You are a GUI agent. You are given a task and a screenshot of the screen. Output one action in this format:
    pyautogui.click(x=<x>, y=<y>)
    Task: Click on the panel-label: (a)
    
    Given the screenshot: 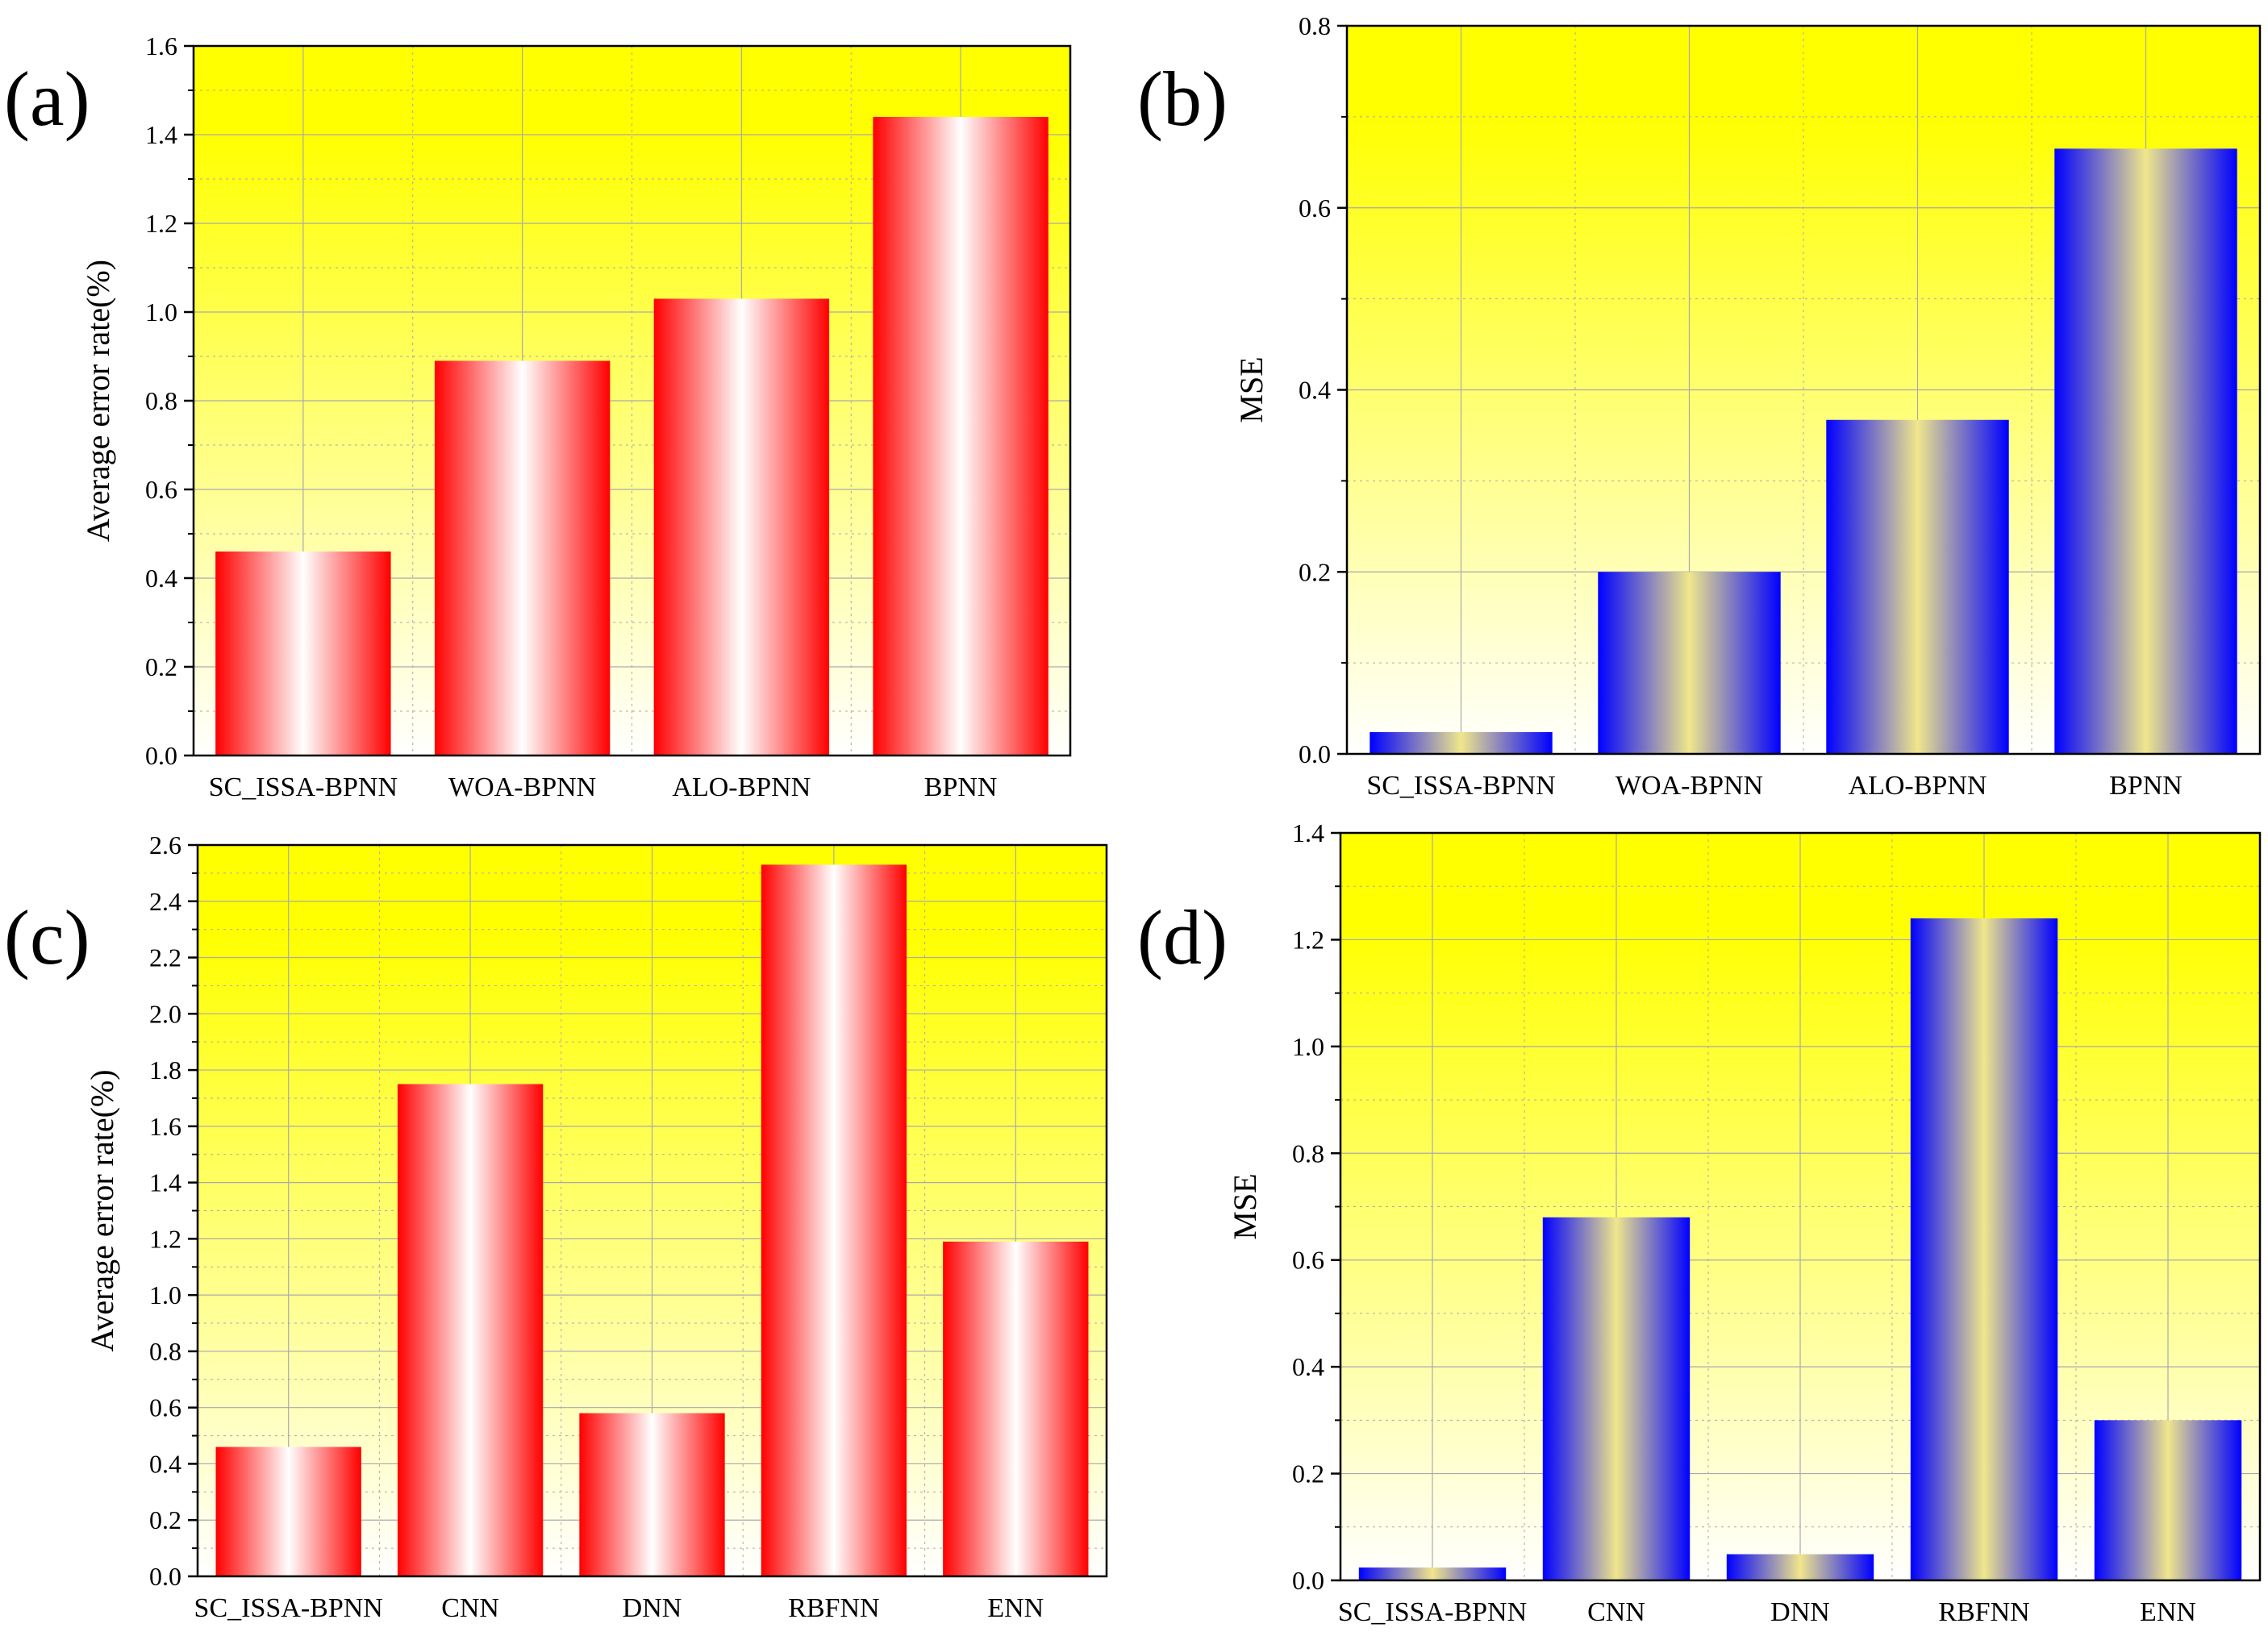 What is the action you would take?
    pyautogui.click(x=47, y=99)
    